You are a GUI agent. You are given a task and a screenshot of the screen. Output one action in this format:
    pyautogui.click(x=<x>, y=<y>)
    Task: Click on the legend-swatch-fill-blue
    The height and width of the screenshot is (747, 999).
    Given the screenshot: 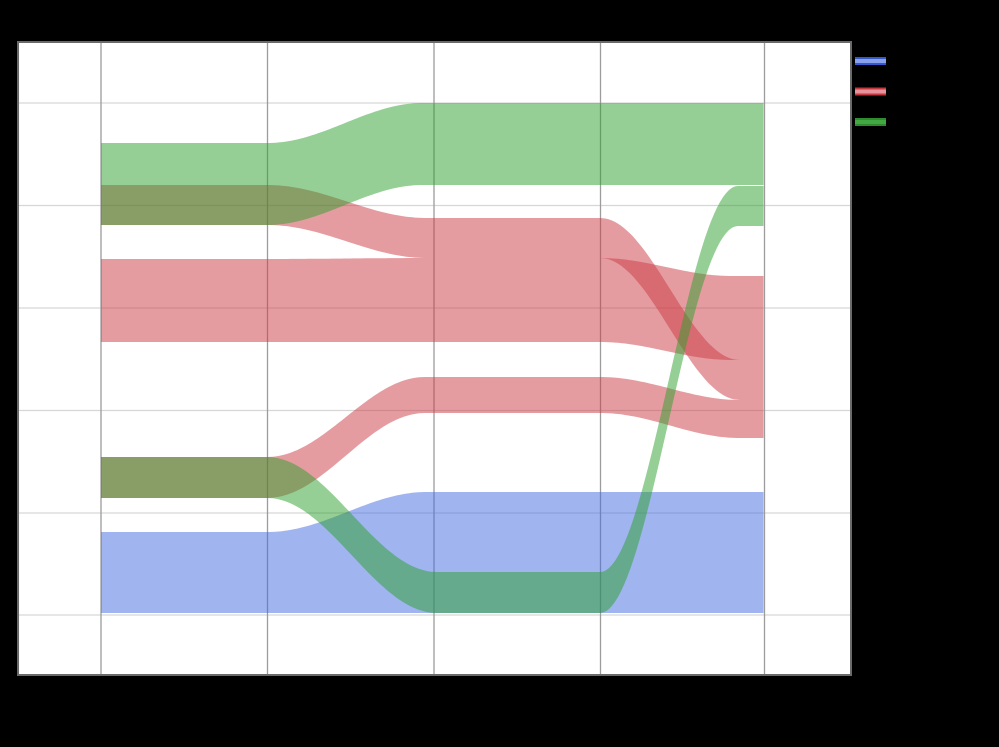 What is the action you would take?
    pyautogui.click(x=870, y=61)
    